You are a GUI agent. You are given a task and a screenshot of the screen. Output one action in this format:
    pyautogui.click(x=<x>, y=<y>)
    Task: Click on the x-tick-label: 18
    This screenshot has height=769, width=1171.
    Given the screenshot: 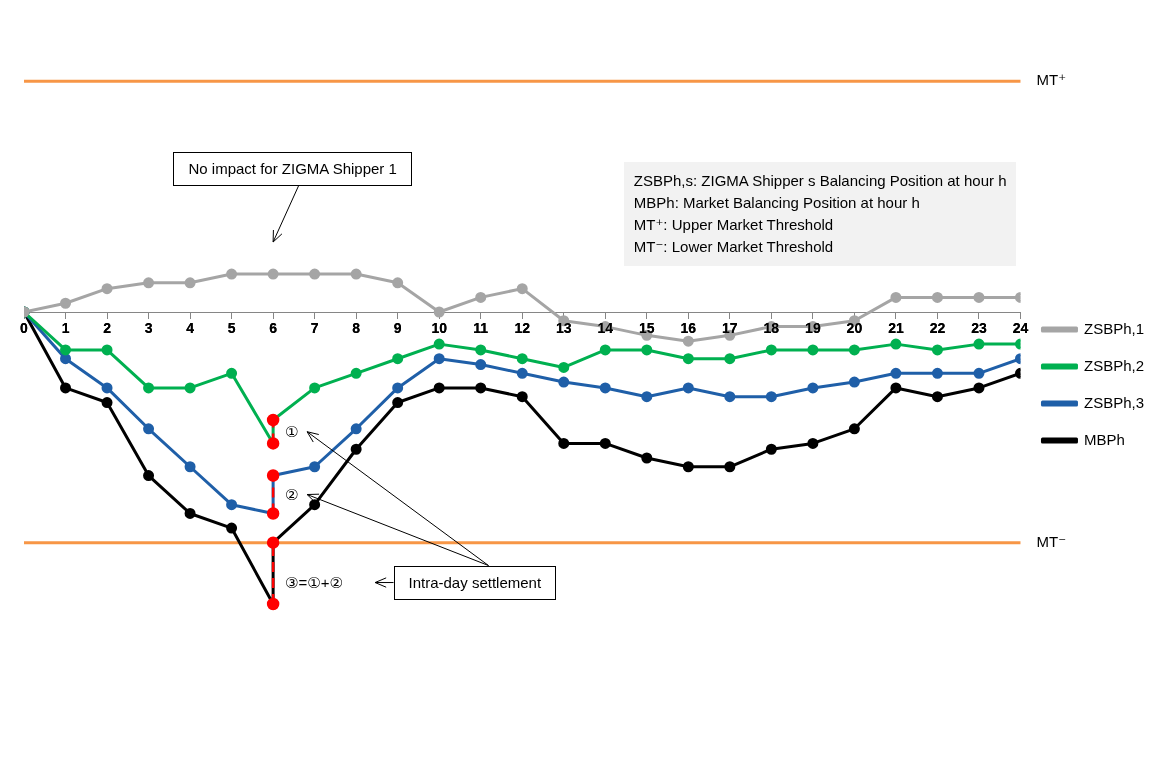 What is the action you would take?
    pyautogui.click(x=771, y=328)
    